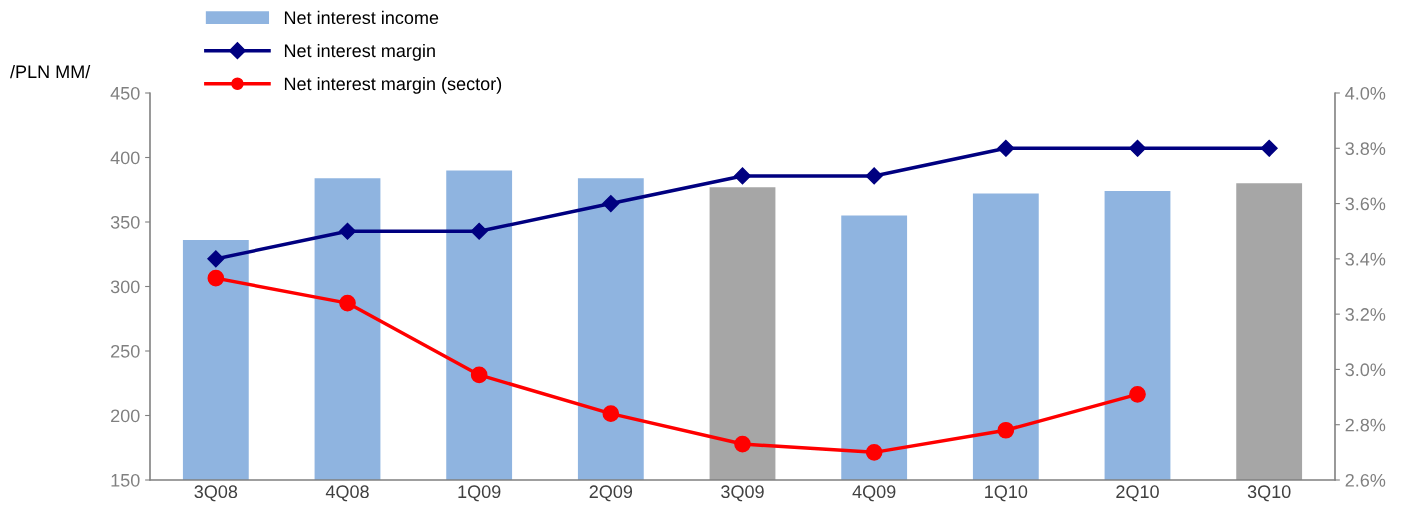 This screenshot has height=524, width=1413. Describe the element at coordinates (1365, 149) in the screenshot. I see `y2-tick-label: 3.8%` at that location.